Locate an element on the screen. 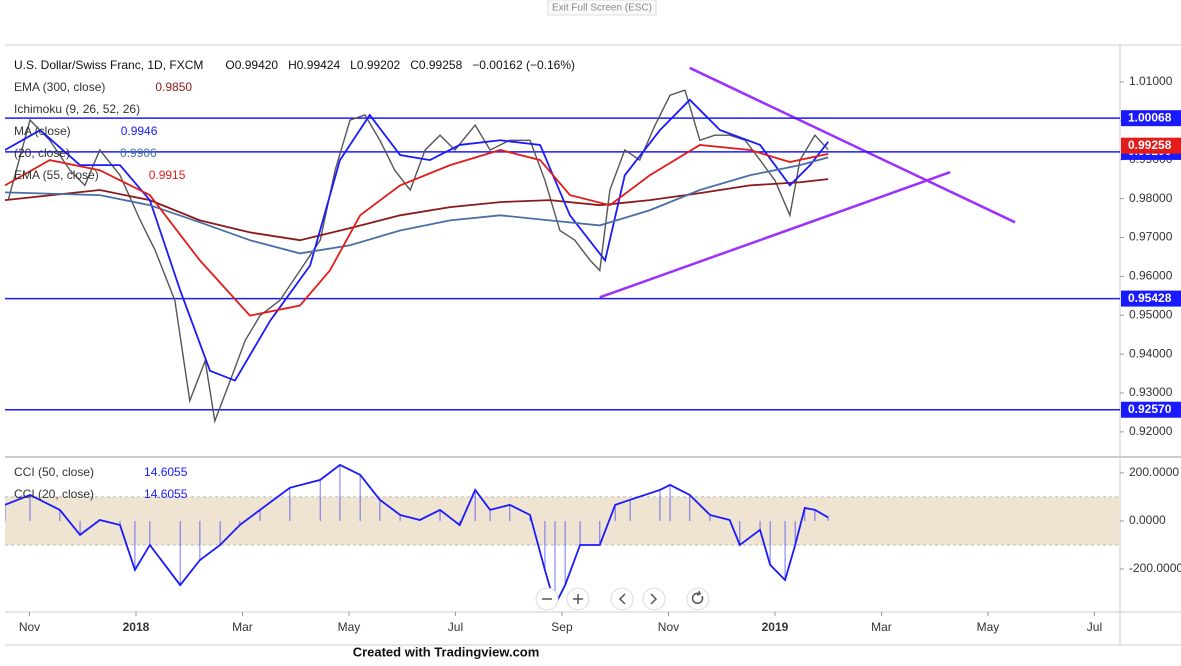 This screenshot has width=1181, height=666. price-box is located at coordinates (1151, 145).